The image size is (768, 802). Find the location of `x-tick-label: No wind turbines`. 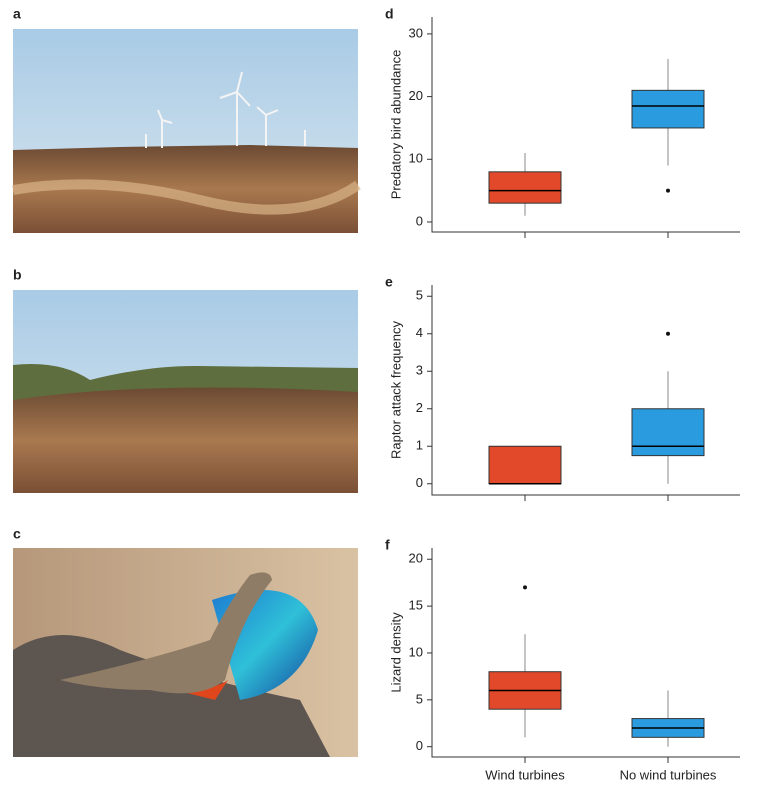

x-tick-label: No wind turbines is located at coordinates (668, 774).